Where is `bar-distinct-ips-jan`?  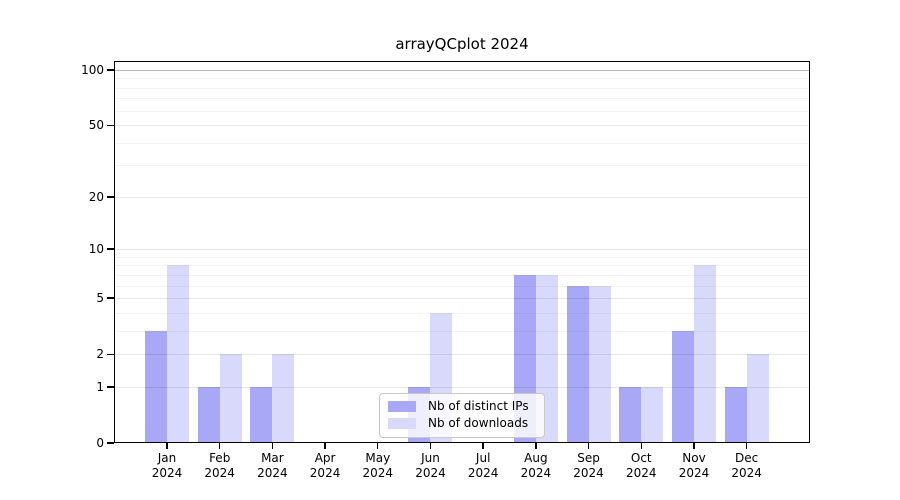 bar-distinct-ips-jan is located at coordinates (156, 386).